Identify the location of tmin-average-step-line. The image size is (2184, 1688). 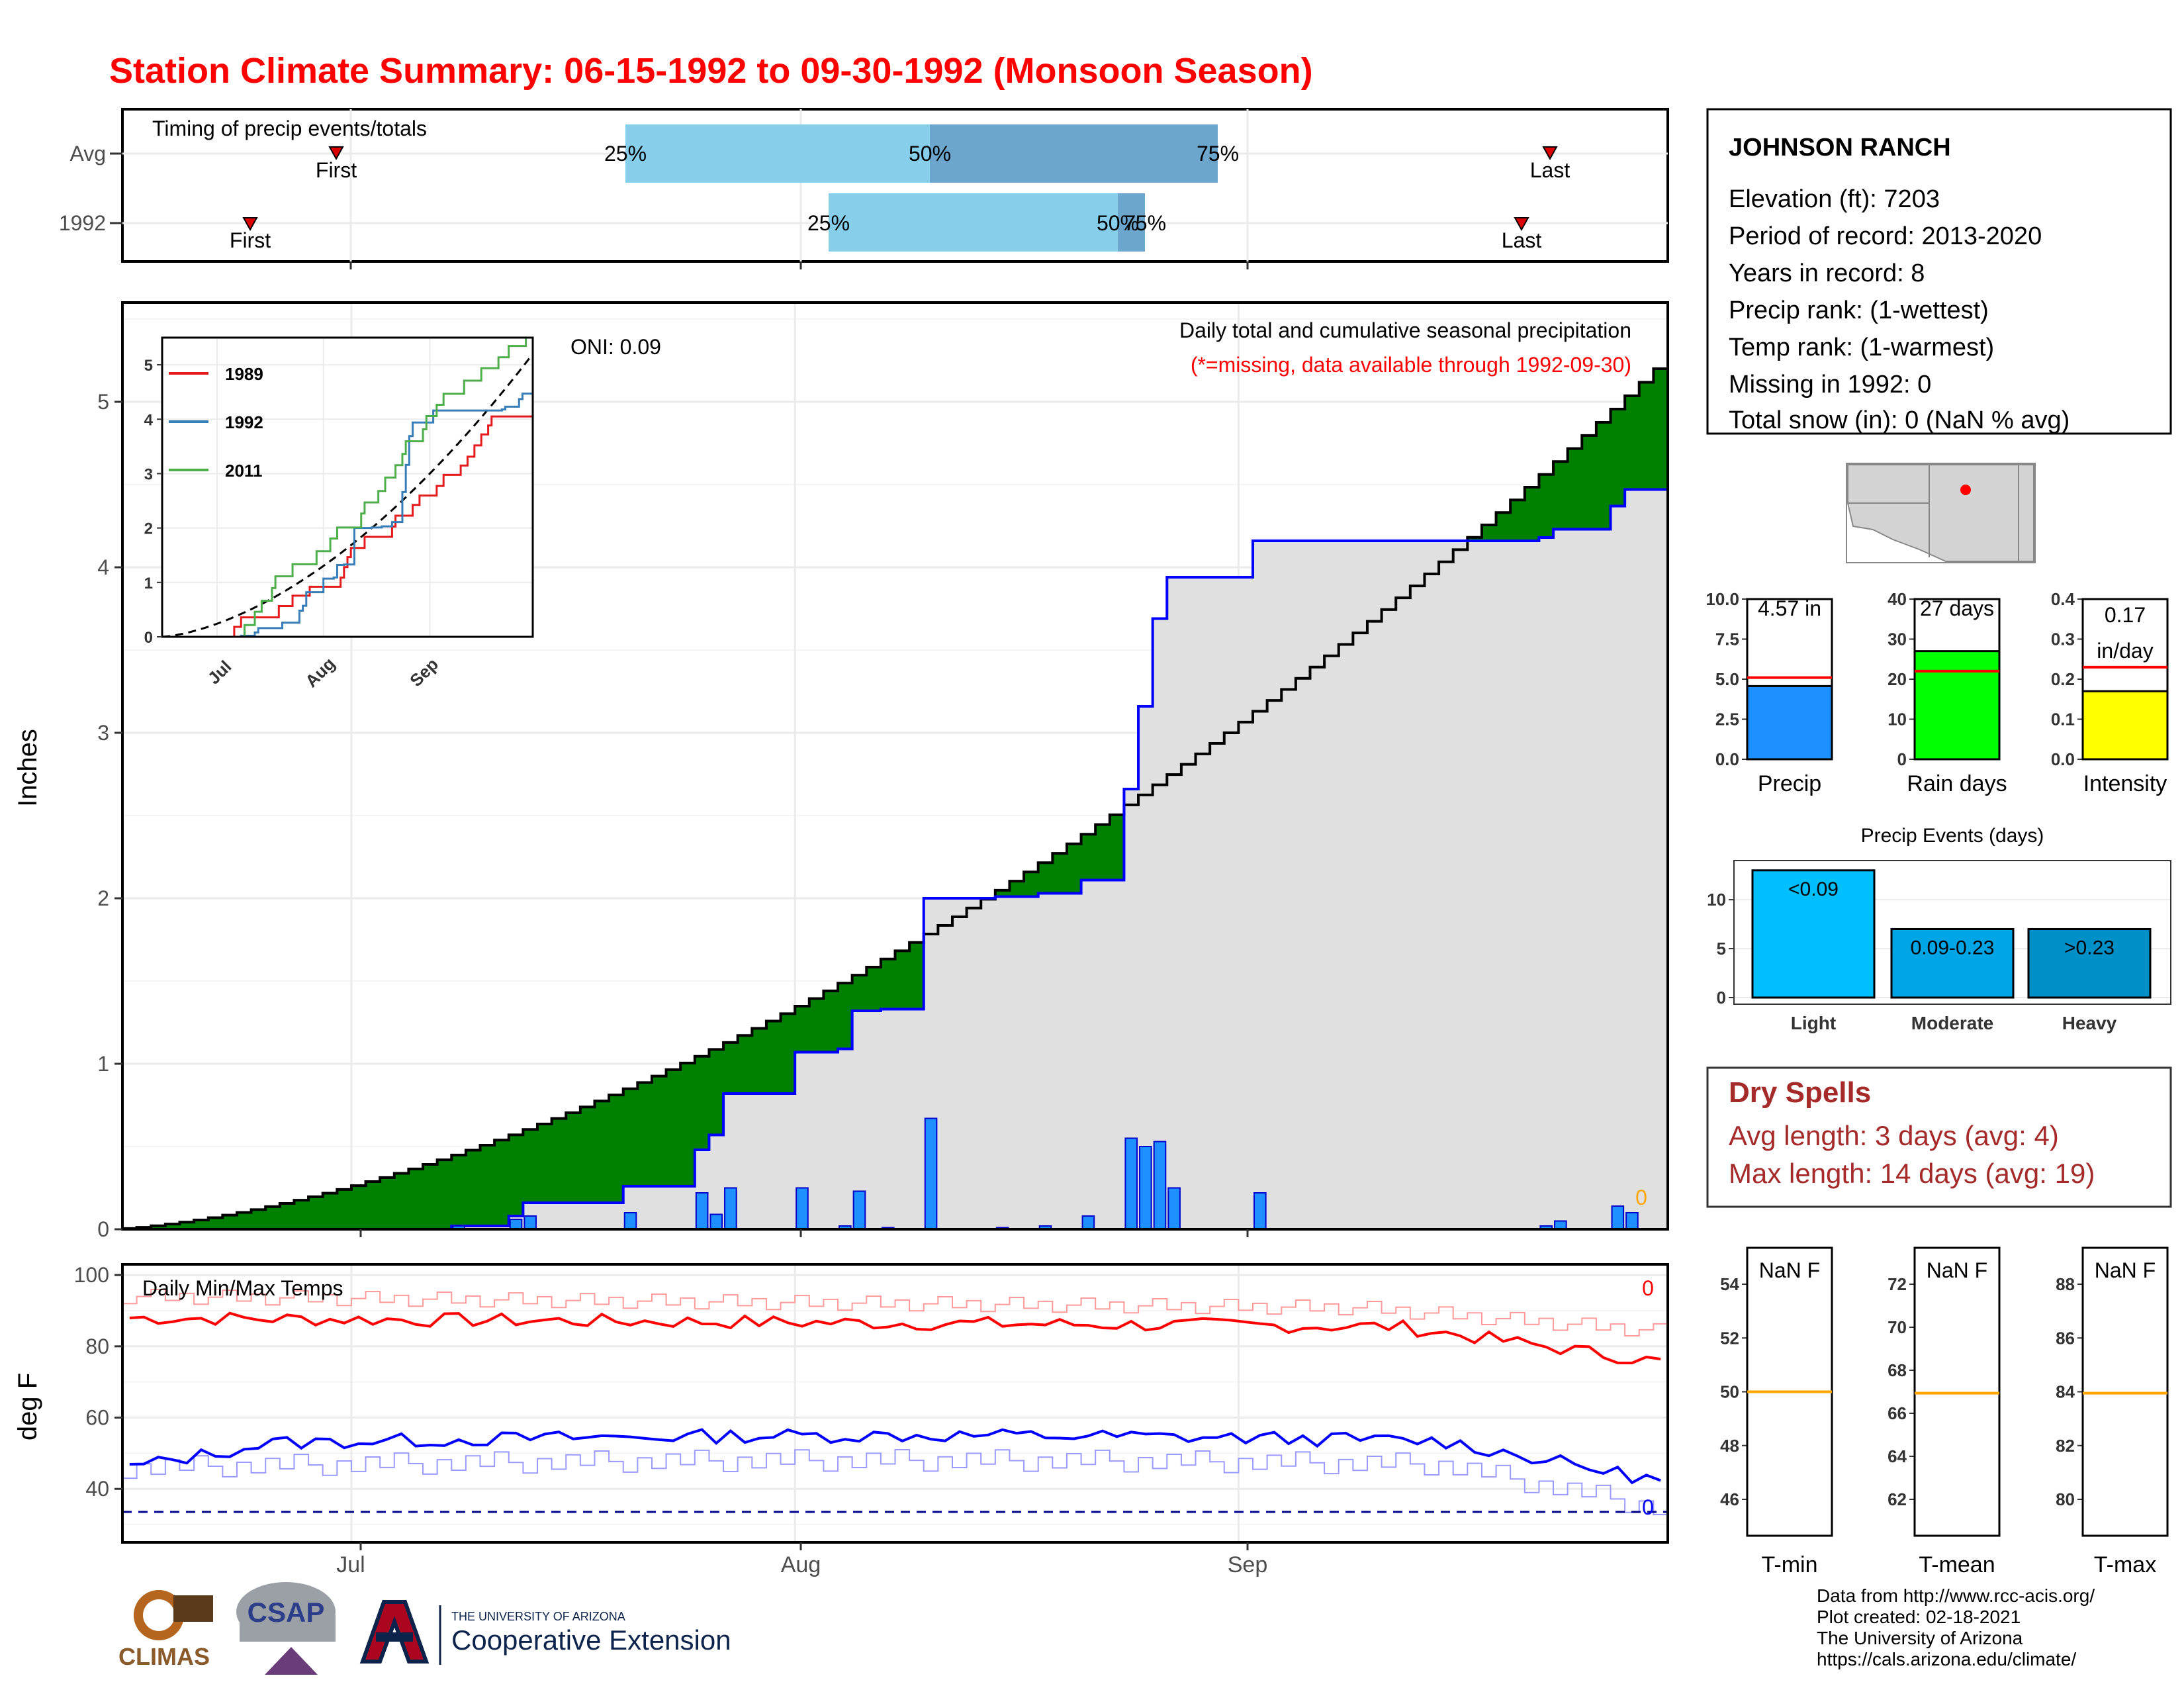
(895, 1482).